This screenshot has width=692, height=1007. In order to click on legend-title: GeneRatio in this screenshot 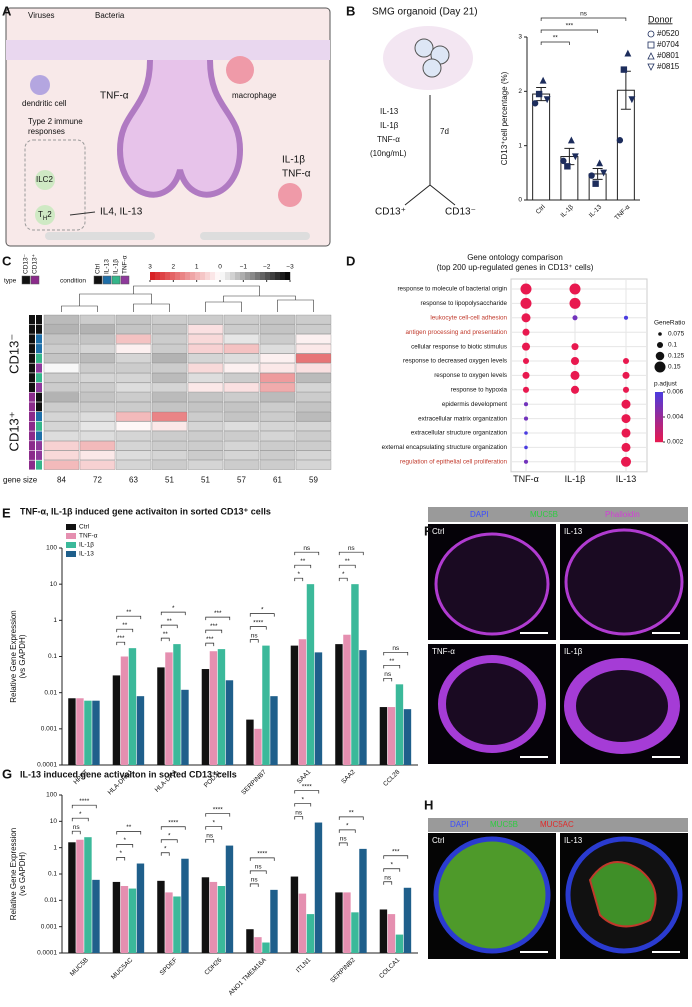, I will do `click(669, 323)`.